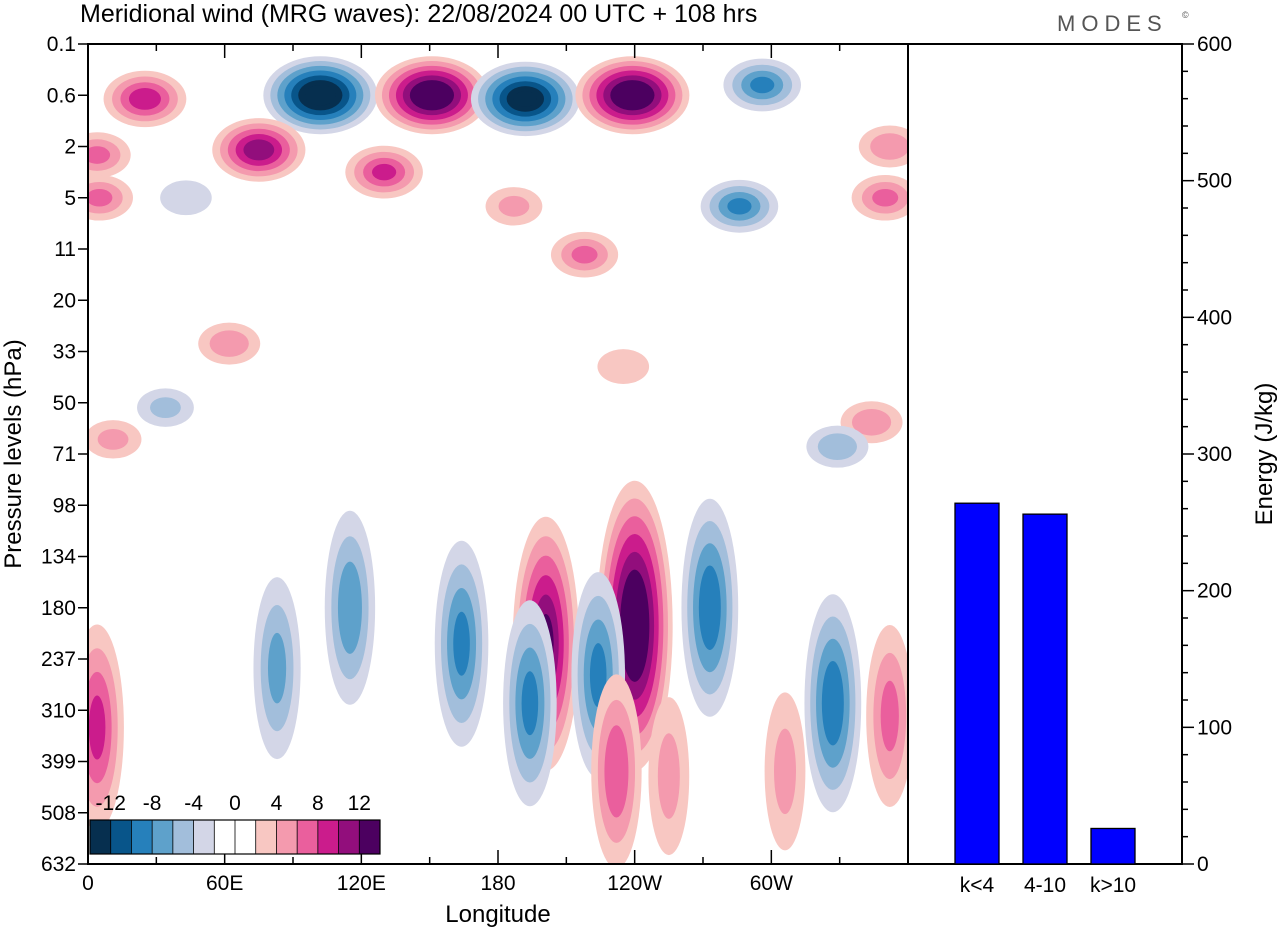  What do you see at coordinates (61, 44) in the screenshot?
I see `y-tick-label: 0.1` at bounding box center [61, 44].